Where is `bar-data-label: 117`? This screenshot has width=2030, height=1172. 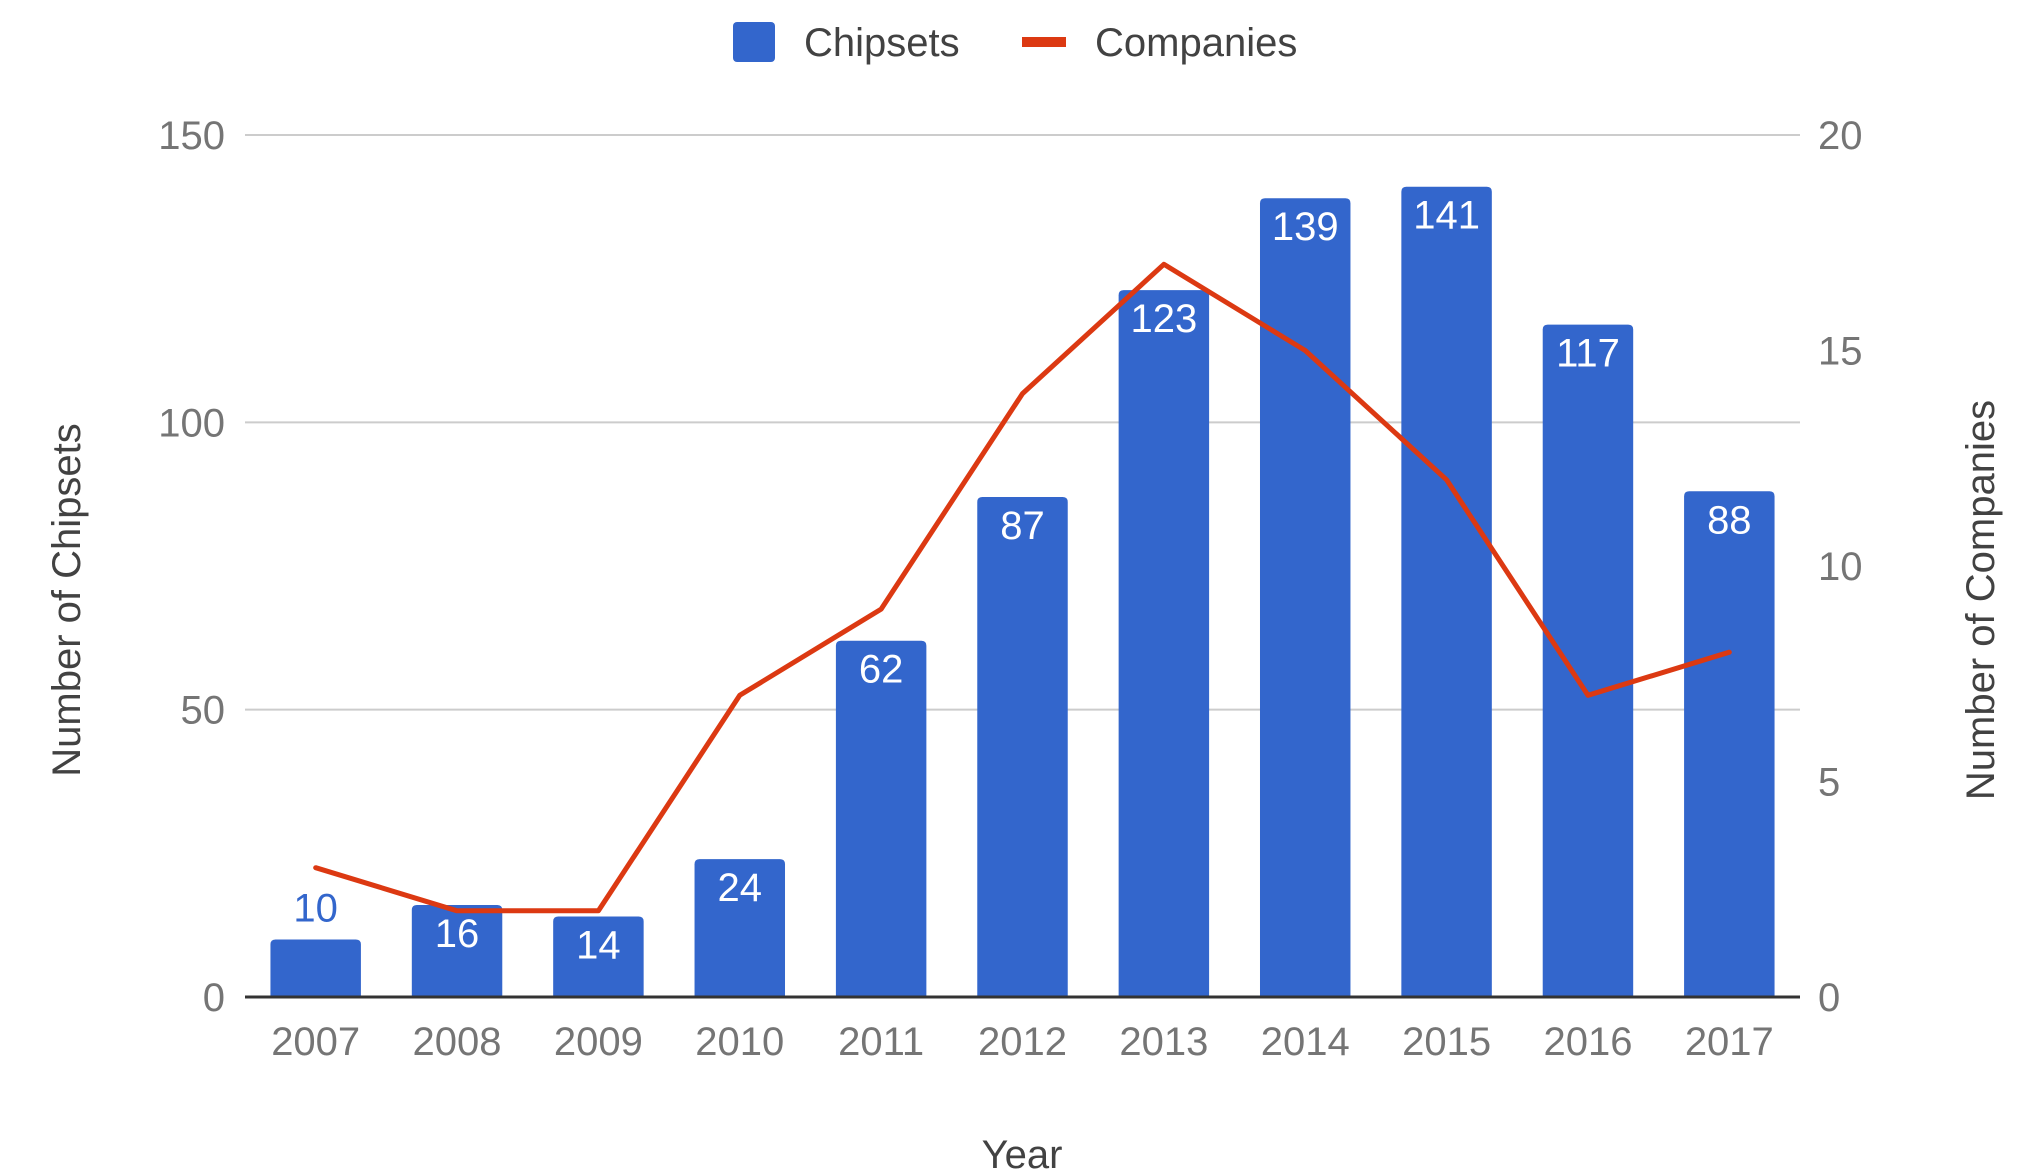 bar-data-label: 117 is located at coordinates (1588, 354).